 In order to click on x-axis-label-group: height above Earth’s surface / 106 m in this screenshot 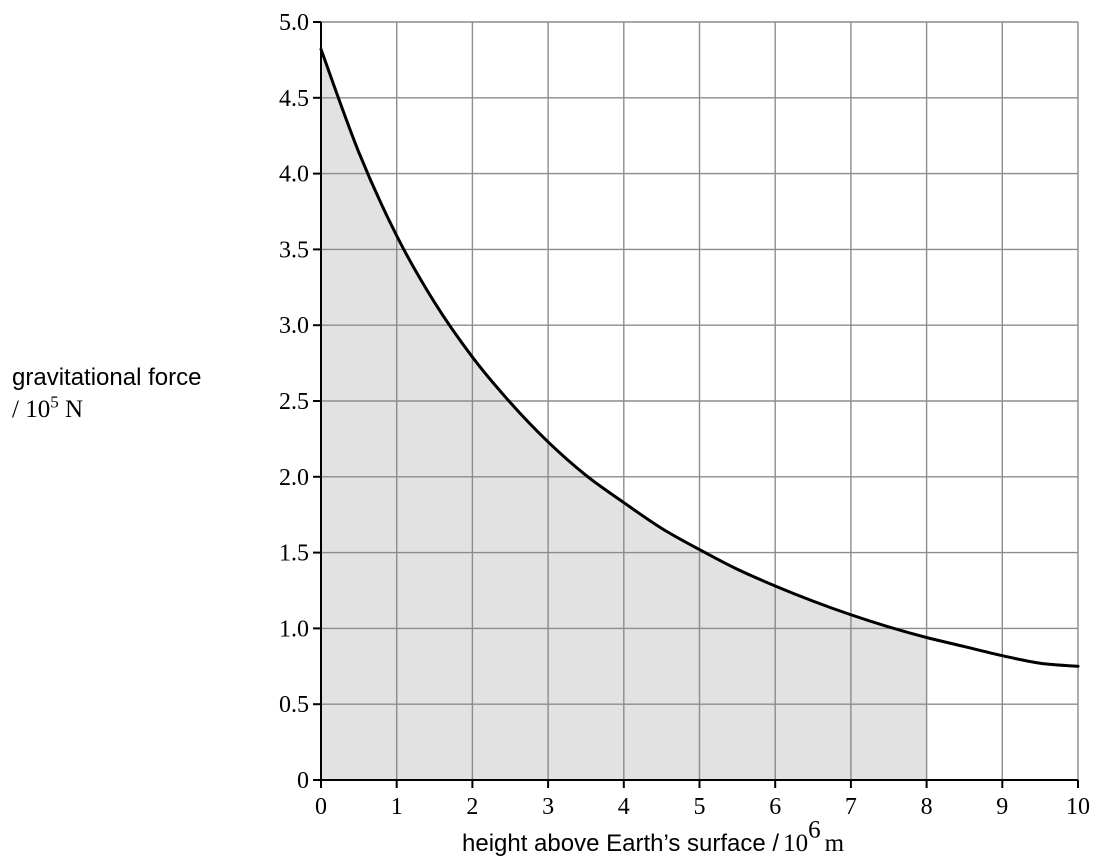, I will do `click(653, 837)`.